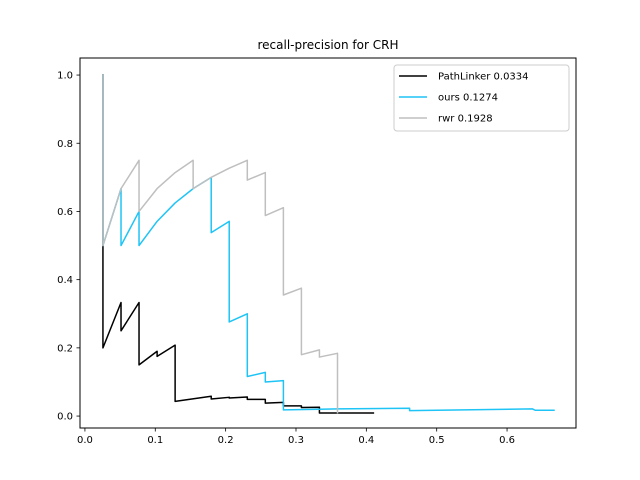  I want to click on legend-label-2: rwr 0.1928, so click(465, 119).